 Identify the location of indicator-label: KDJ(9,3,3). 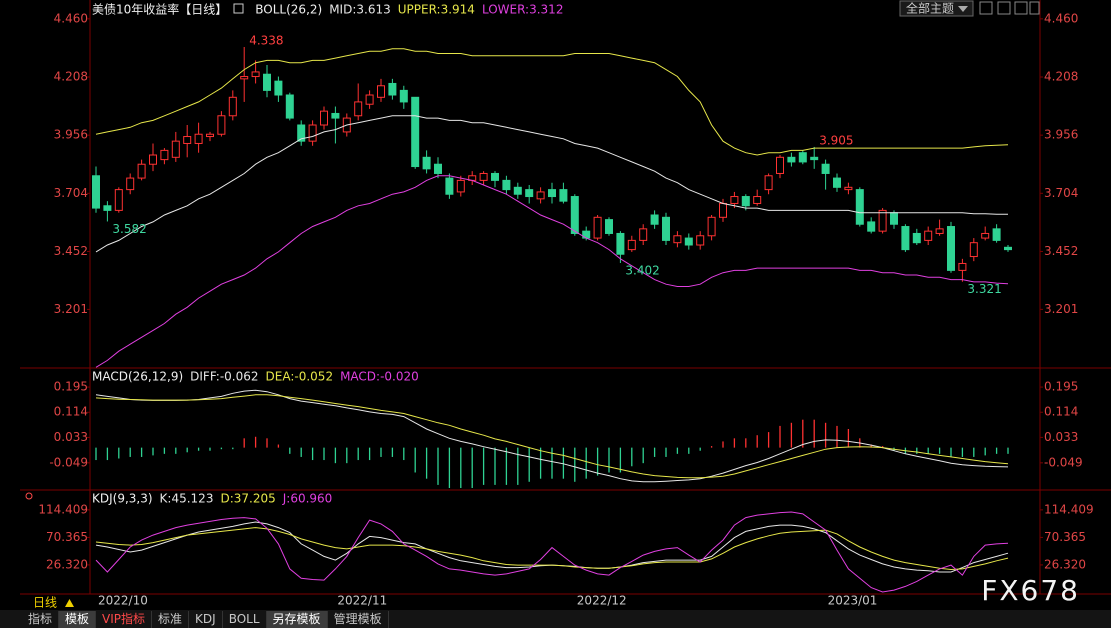
(122, 499).